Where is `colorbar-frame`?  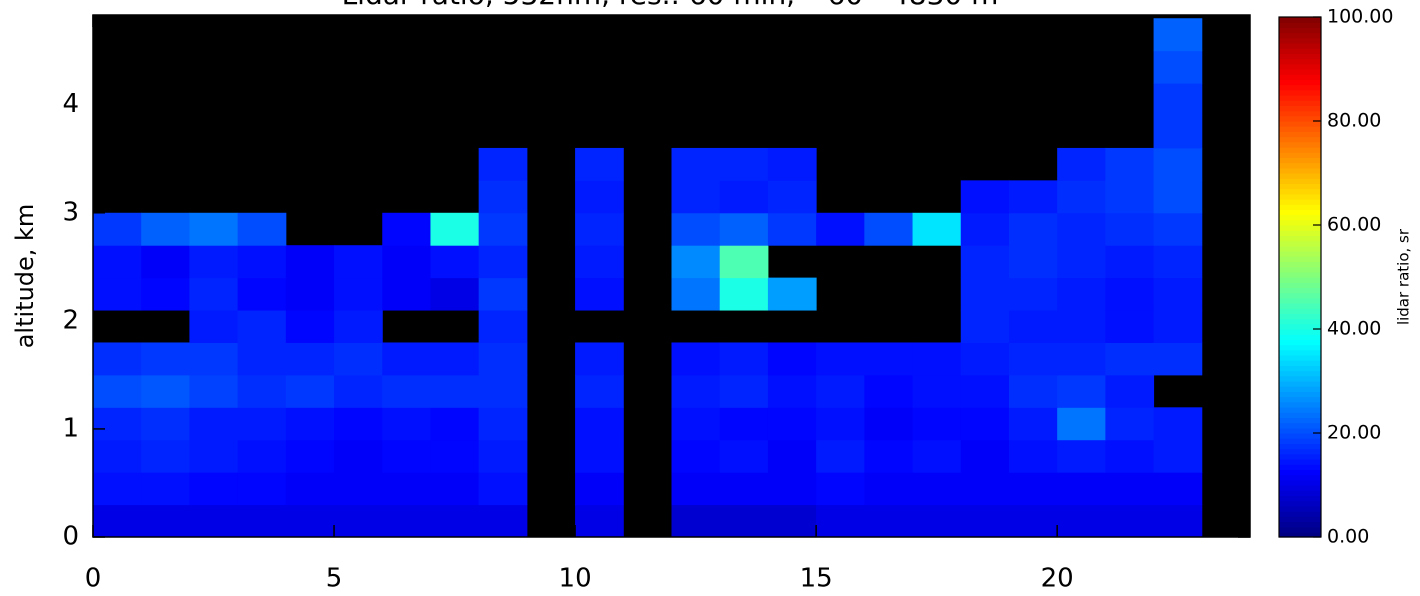
colorbar-frame is located at coordinates (1300, 277).